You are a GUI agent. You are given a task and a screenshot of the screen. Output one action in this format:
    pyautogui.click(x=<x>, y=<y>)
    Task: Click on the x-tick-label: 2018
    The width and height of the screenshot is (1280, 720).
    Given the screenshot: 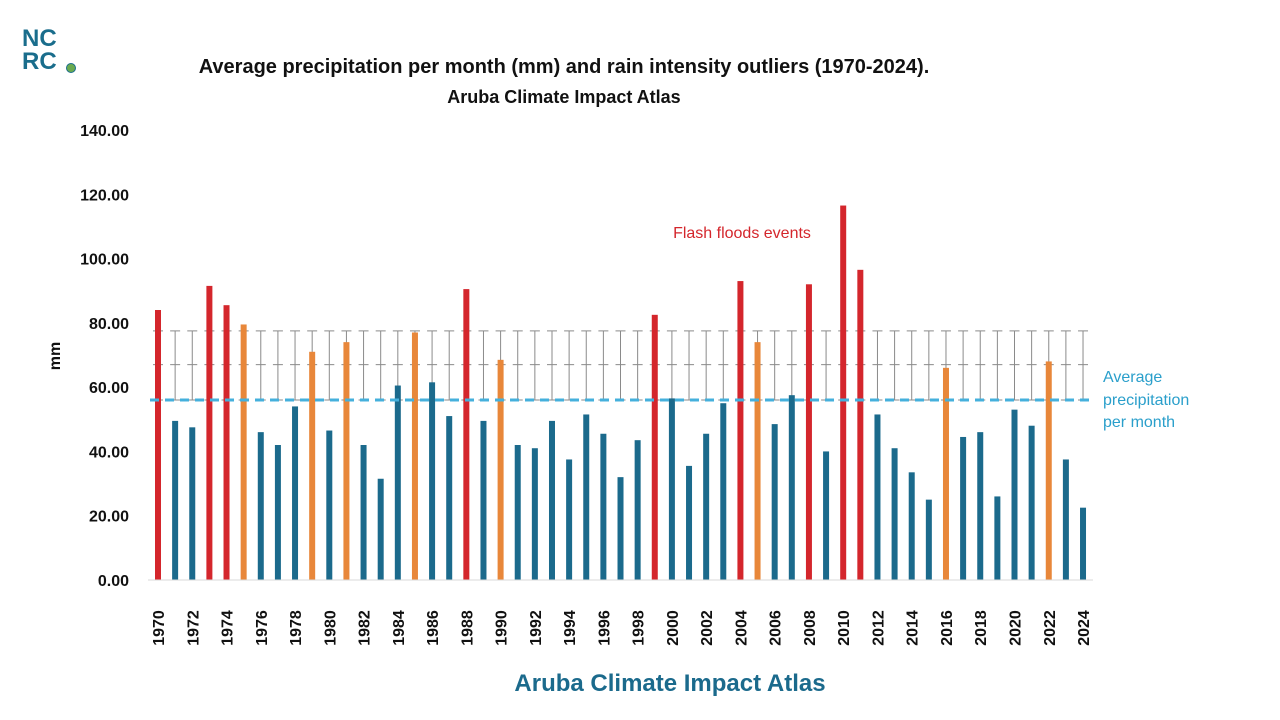 What is the action you would take?
    pyautogui.click(x=981, y=628)
    